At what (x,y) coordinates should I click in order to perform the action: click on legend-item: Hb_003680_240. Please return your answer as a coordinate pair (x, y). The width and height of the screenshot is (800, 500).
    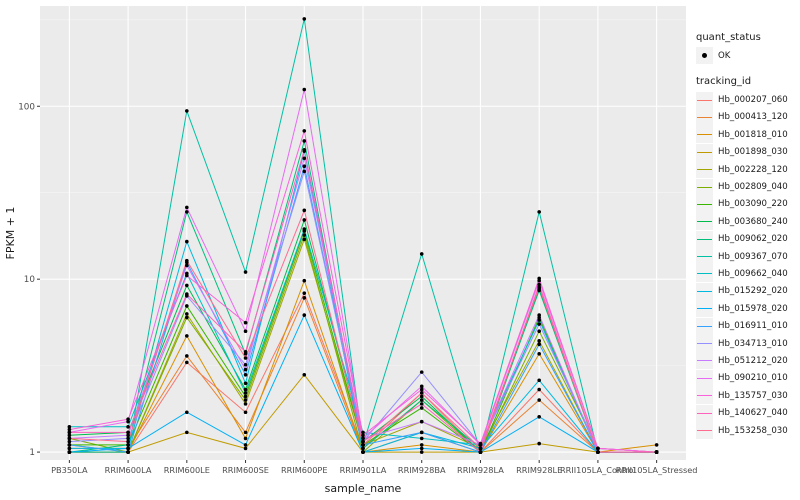
    Looking at the image, I should click on (748, 222).